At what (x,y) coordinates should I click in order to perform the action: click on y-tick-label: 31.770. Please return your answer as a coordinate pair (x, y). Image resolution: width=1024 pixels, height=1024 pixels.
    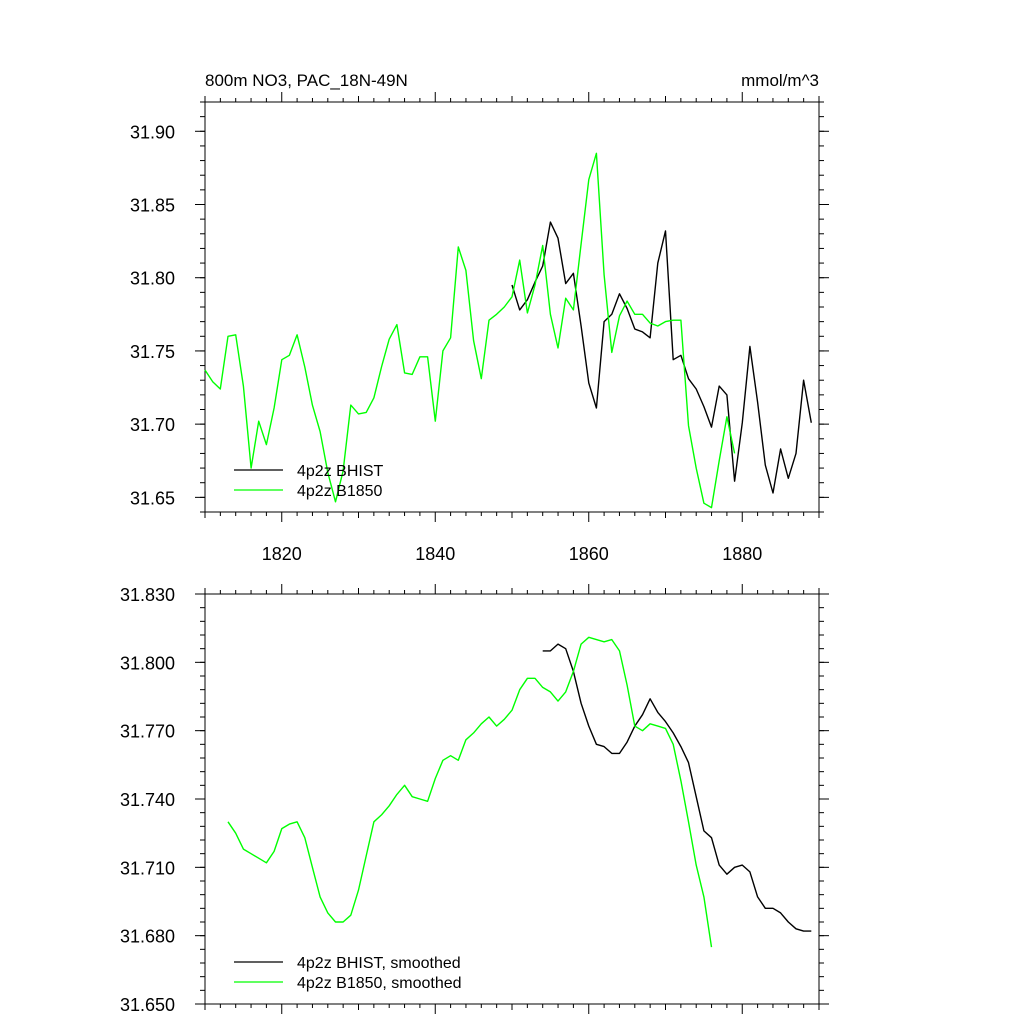
    Looking at the image, I should click on (147, 732).